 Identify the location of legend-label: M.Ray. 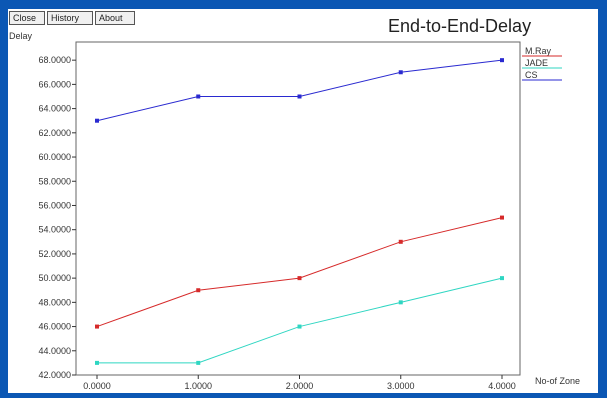
(538, 51).